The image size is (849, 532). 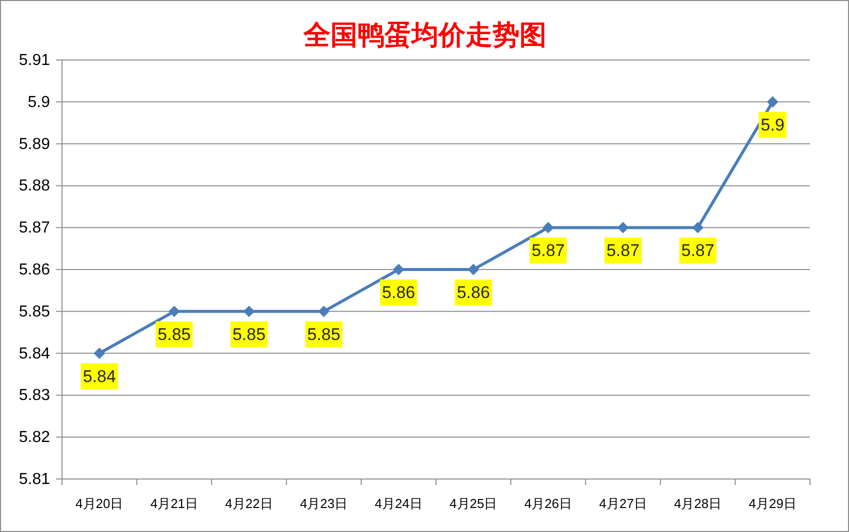 What do you see at coordinates (34, 479) in the screenshot?
I see `y-tick-label: 5.81` at bounding box center [34, 479].